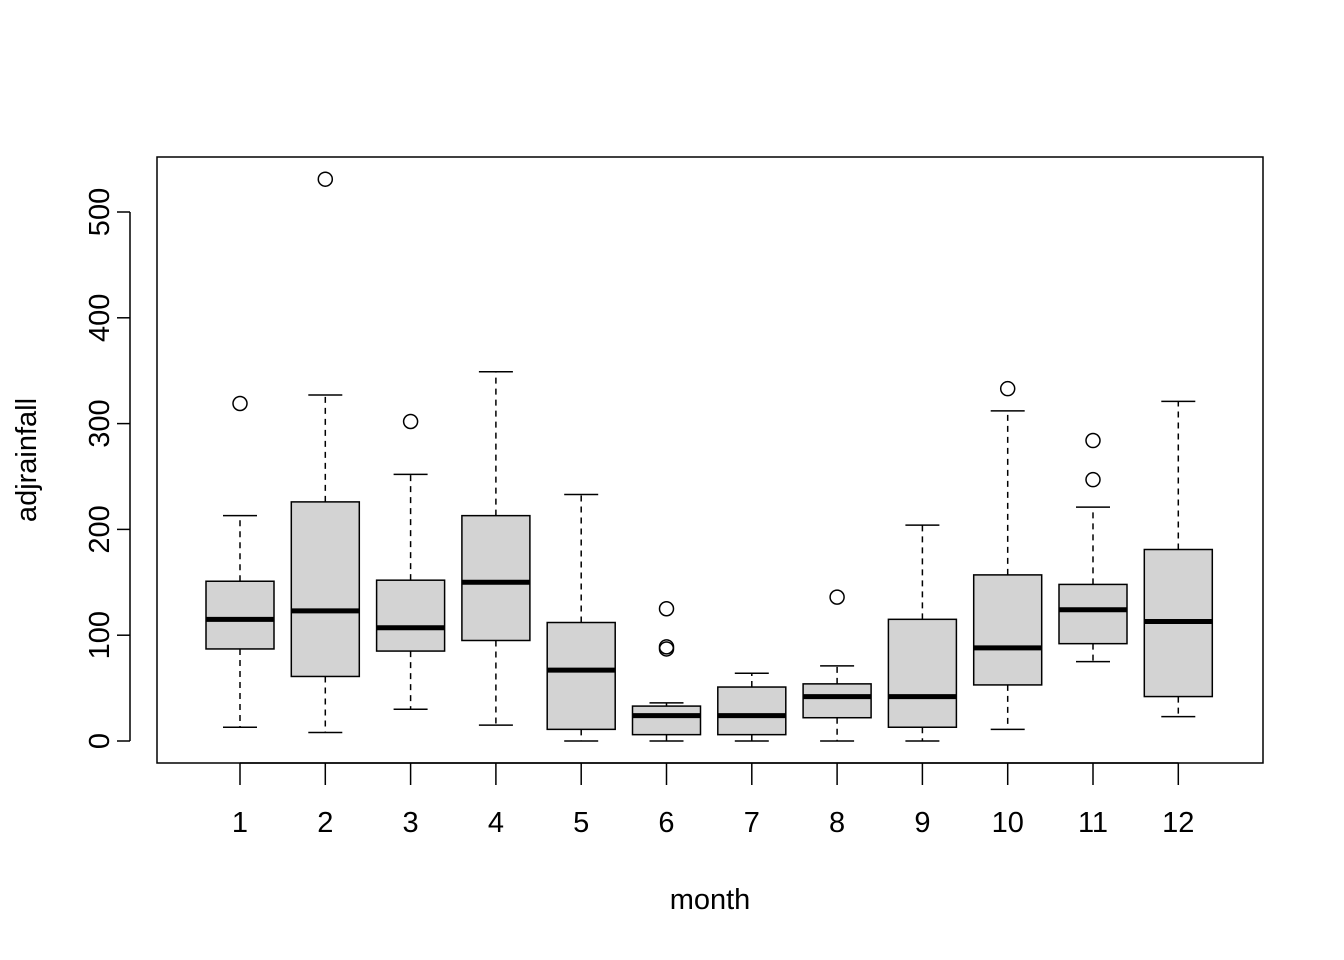  I want to click on x-tick-label: 4, so click(496, 823).